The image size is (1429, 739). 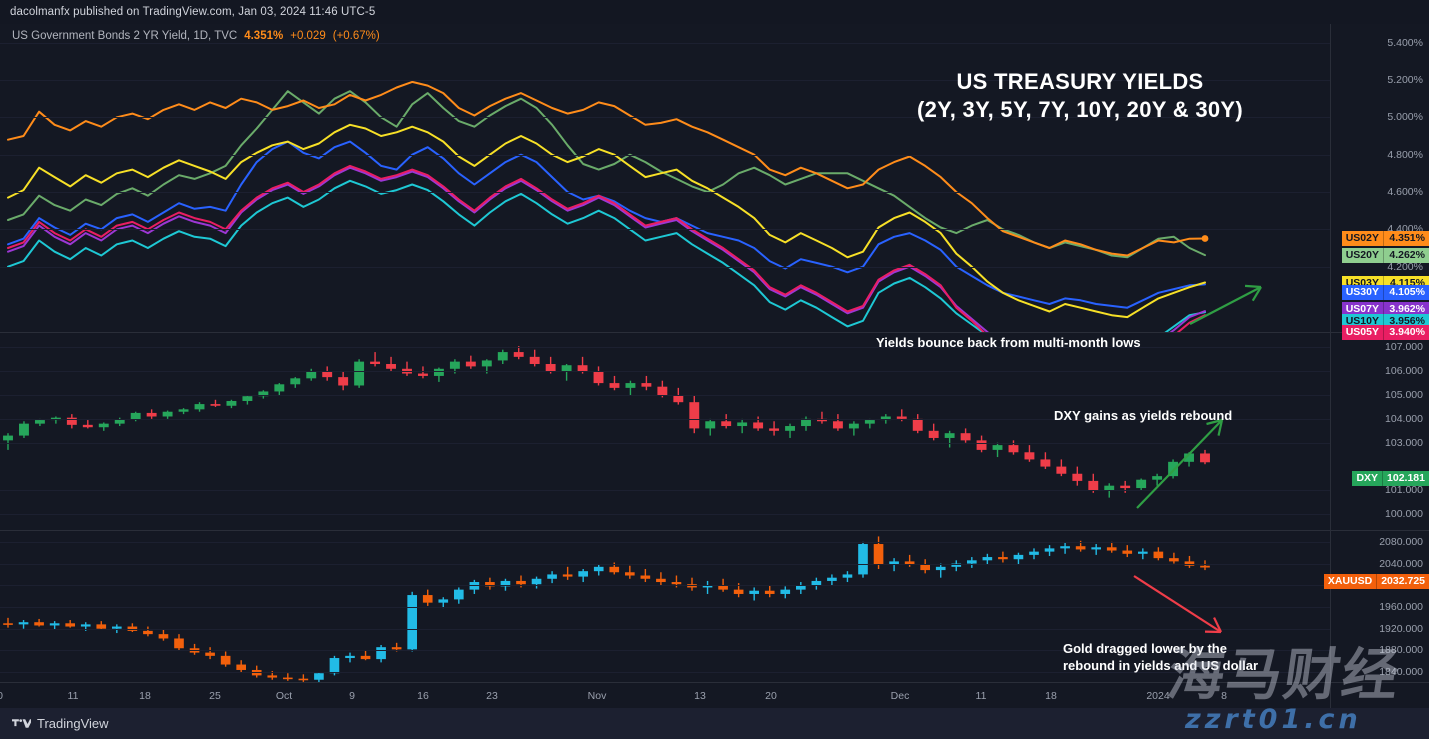 What do you see at coordinates (1405, 192) in the screenshot?
I see `price-axis-tick: 4.600%` at bounding box center [1405, 192].